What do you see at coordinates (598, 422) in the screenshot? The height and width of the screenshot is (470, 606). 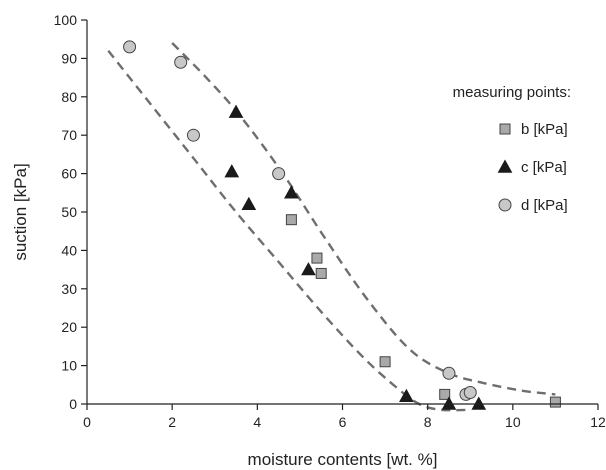 I see `x-tick-label: 12` at bounding box center [598, 422].